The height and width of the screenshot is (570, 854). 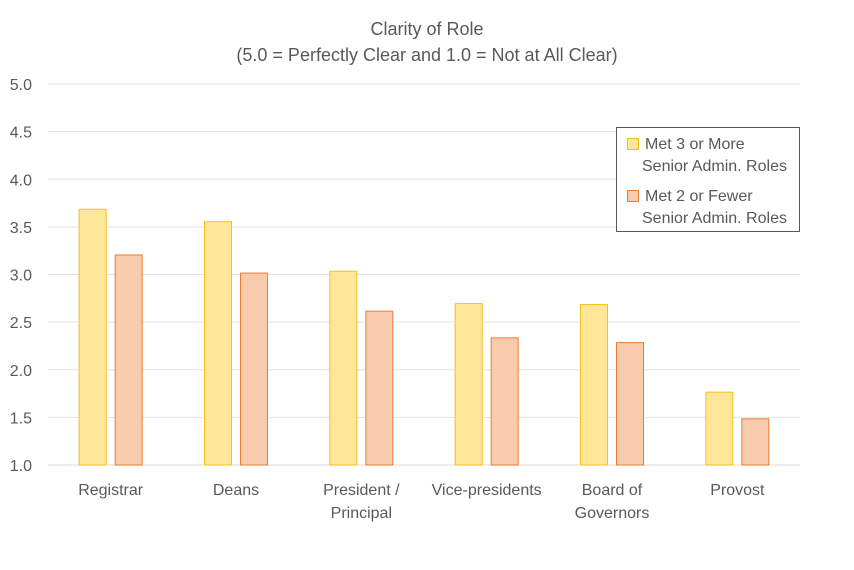 I want to click on x-category-label-line: Board of, so click(x=612, y=490).